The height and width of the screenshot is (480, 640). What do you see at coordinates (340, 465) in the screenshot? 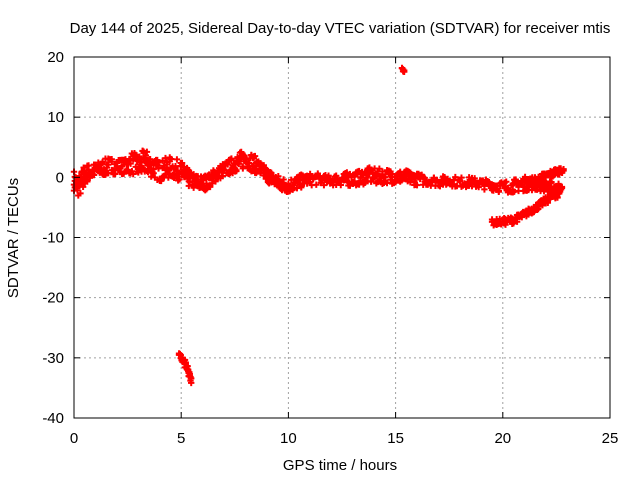
I see `x-axis-label: GPS time / hours` at bounding box center [340, 465].